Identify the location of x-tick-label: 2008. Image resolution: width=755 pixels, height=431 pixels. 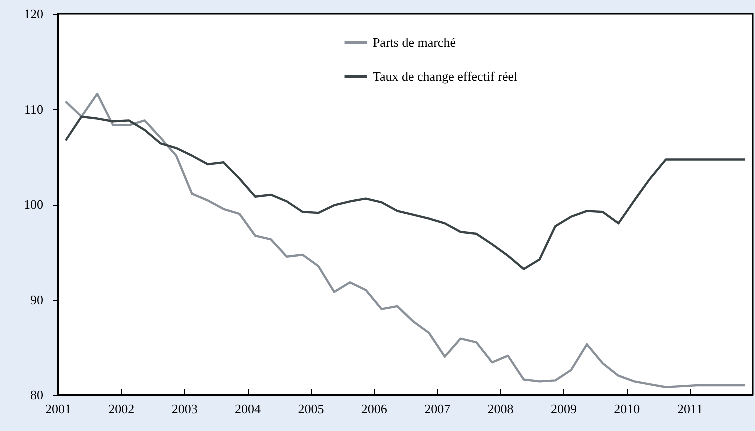
(501, 409).